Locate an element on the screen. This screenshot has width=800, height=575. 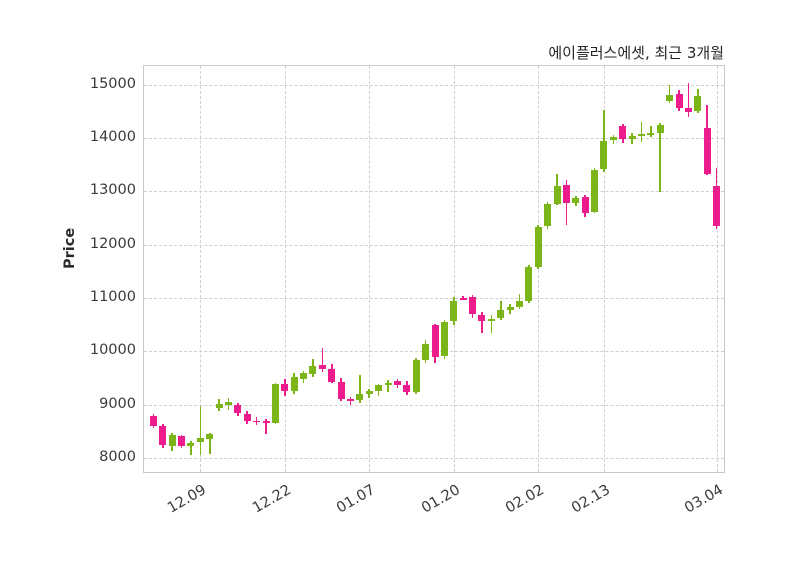
y-axis-label: Price is located at coordinates (70, 248).